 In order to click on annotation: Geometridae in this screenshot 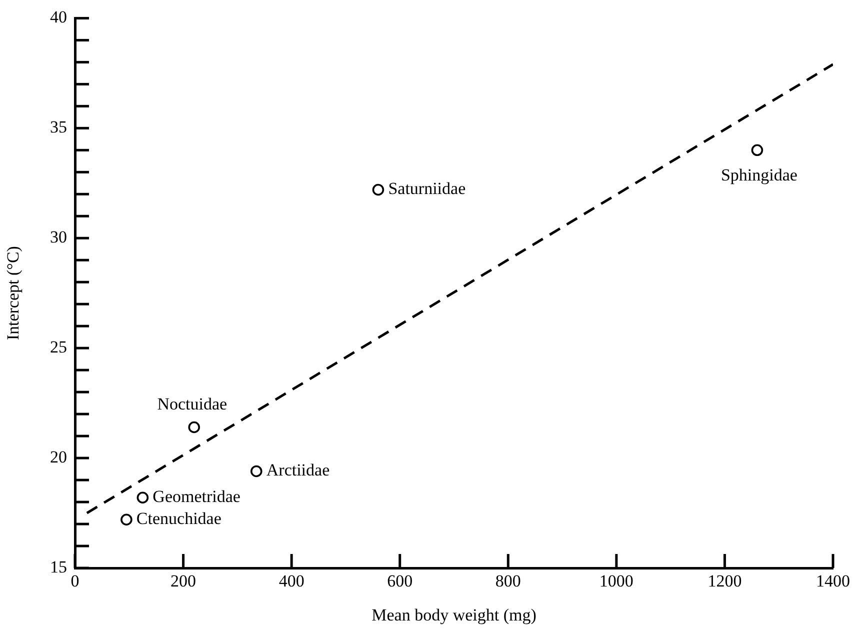, I will do `click(196, 496)`.